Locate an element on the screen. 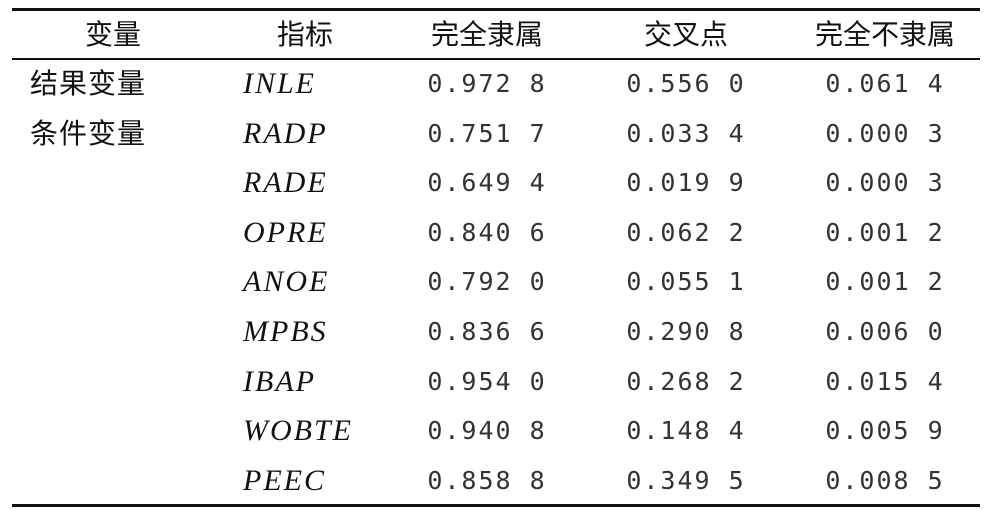  value-cell: 0.792 0 is located at coordinates (487, 282).